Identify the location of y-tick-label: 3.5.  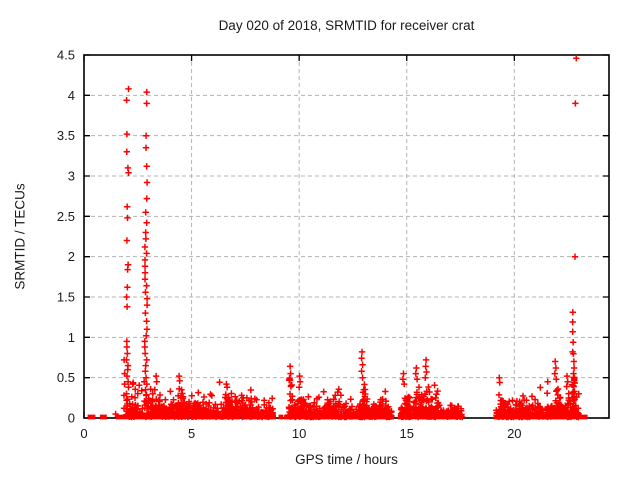
(66, 135).